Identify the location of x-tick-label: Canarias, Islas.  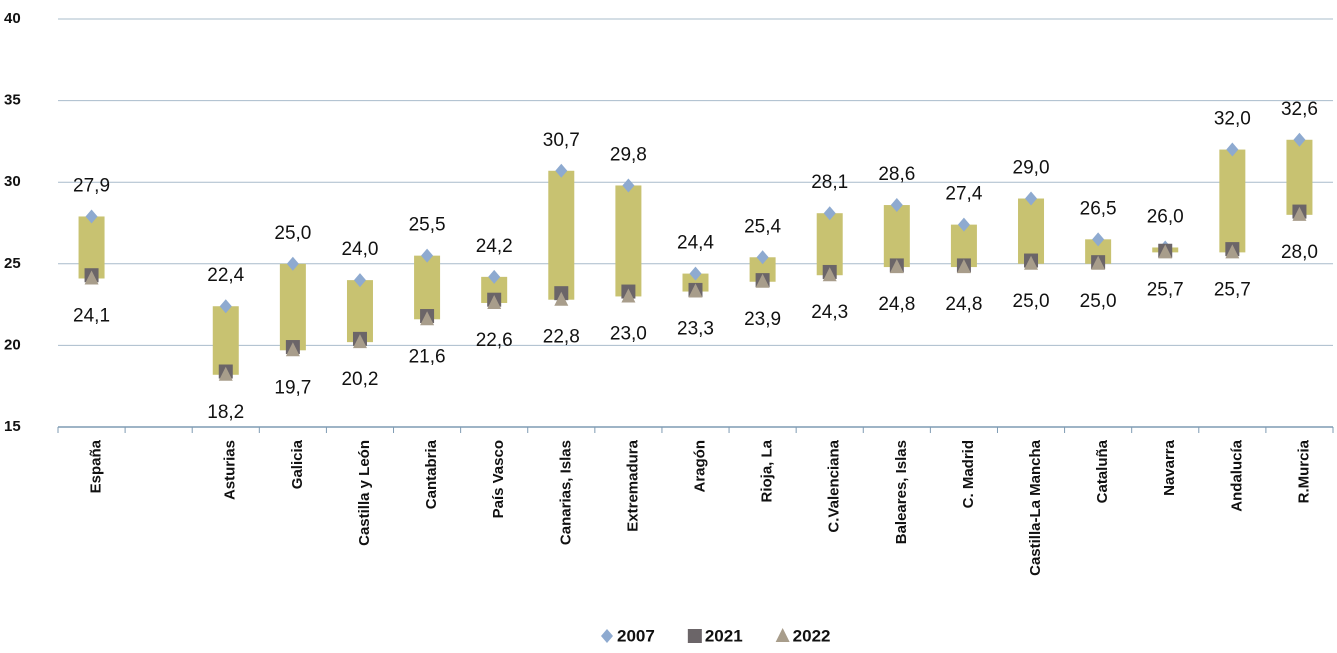
(565, 492).